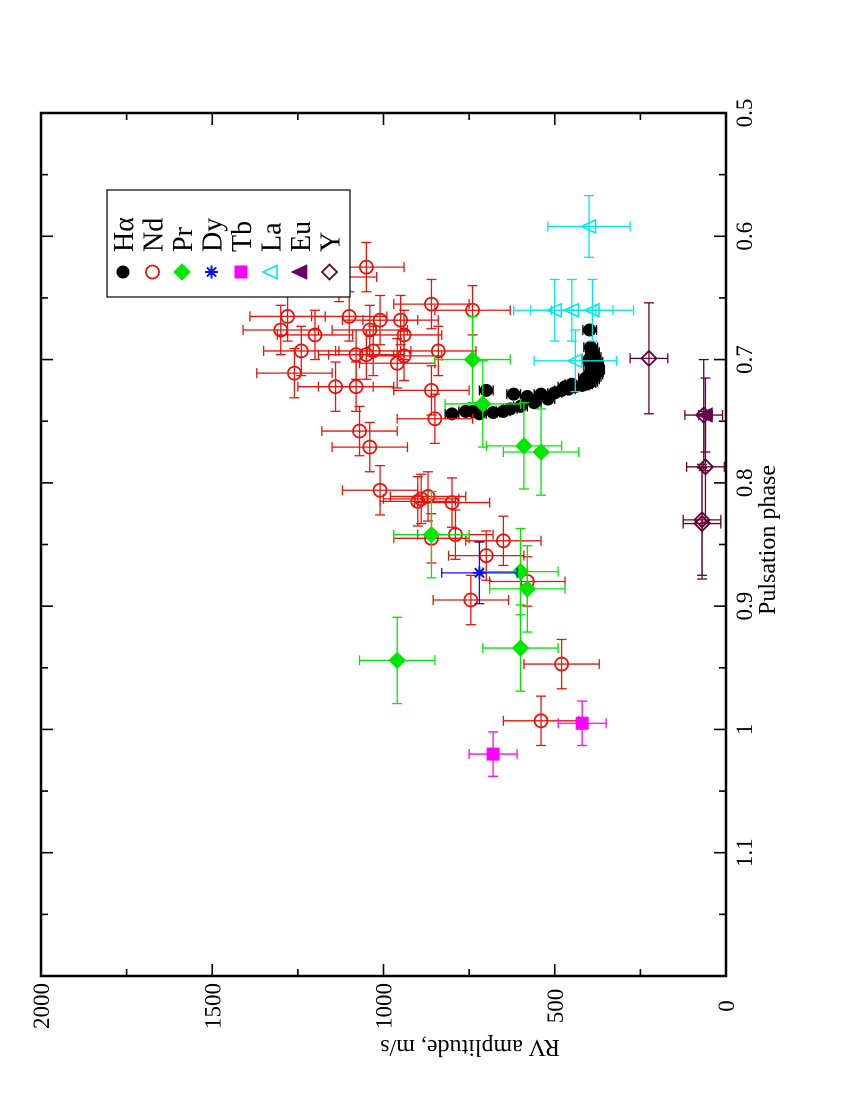 The image size is (850, 1100). What do you see at coordinates (183, 239) in the screenshot?
I see `legend-label: Pr` at bounding box center [183, 239].